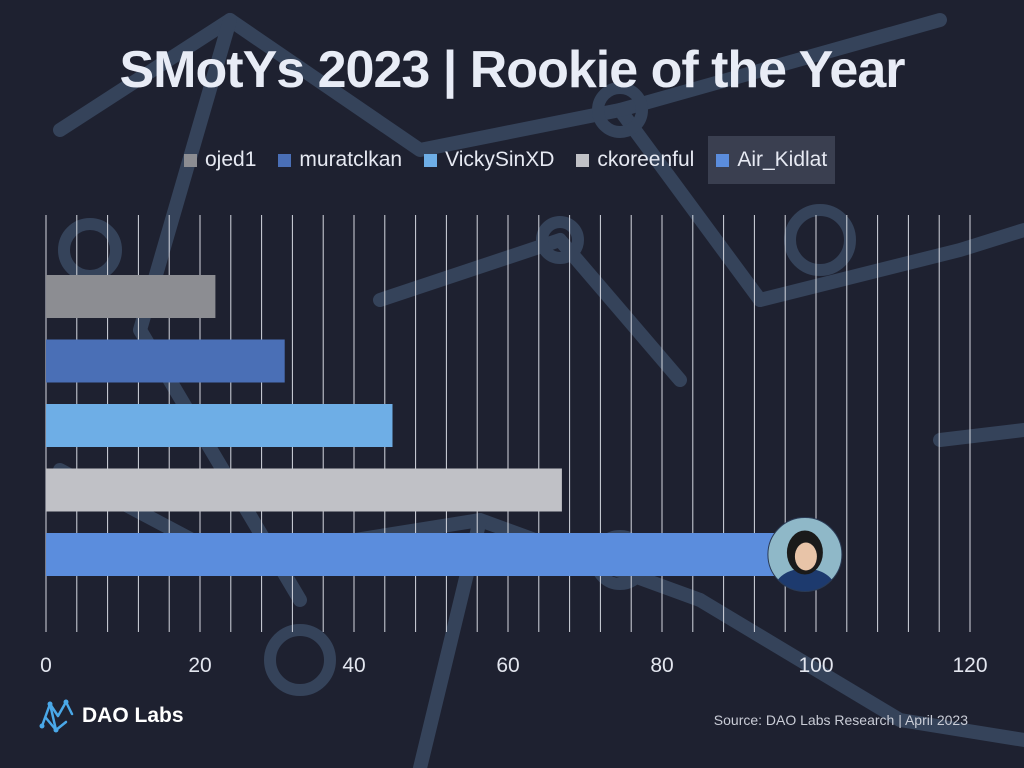 This screenshot has width=1024, height=768. I want to click on dao-labs-logo: DAO Labs, so click(110, 716).